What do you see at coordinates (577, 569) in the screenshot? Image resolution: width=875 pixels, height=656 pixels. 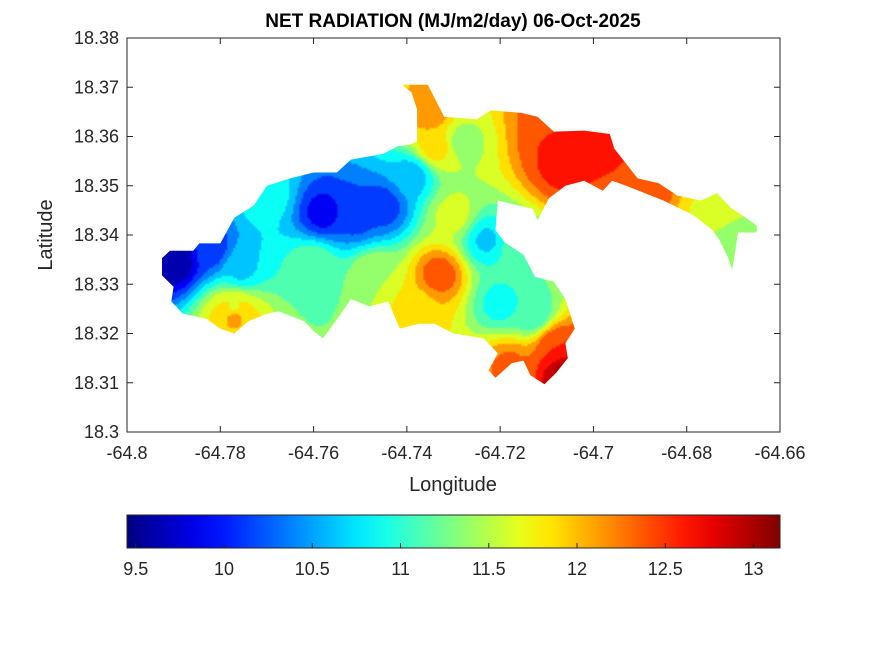 I see `colorbar-tick-label: 12` at bounding box center [577, 569].